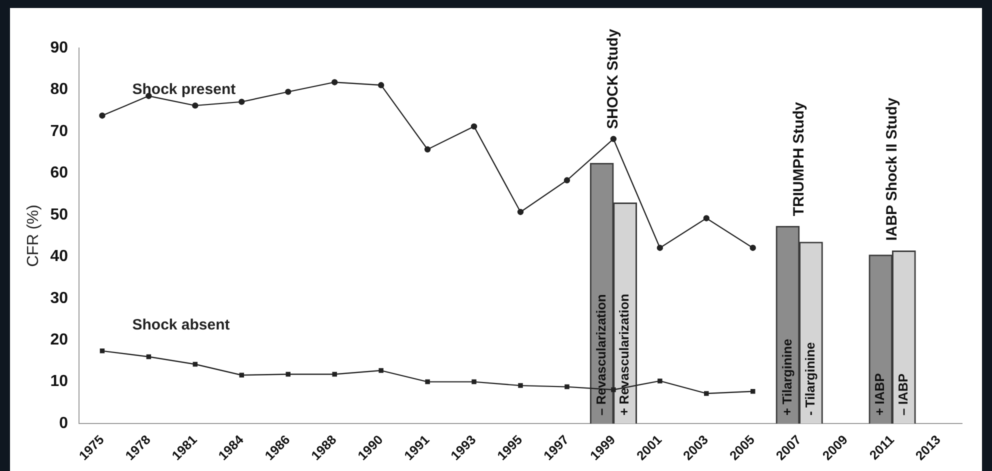 This screenshot has width=992, height=471. I want to click on y-tick-label: 10, so click(59, 381).